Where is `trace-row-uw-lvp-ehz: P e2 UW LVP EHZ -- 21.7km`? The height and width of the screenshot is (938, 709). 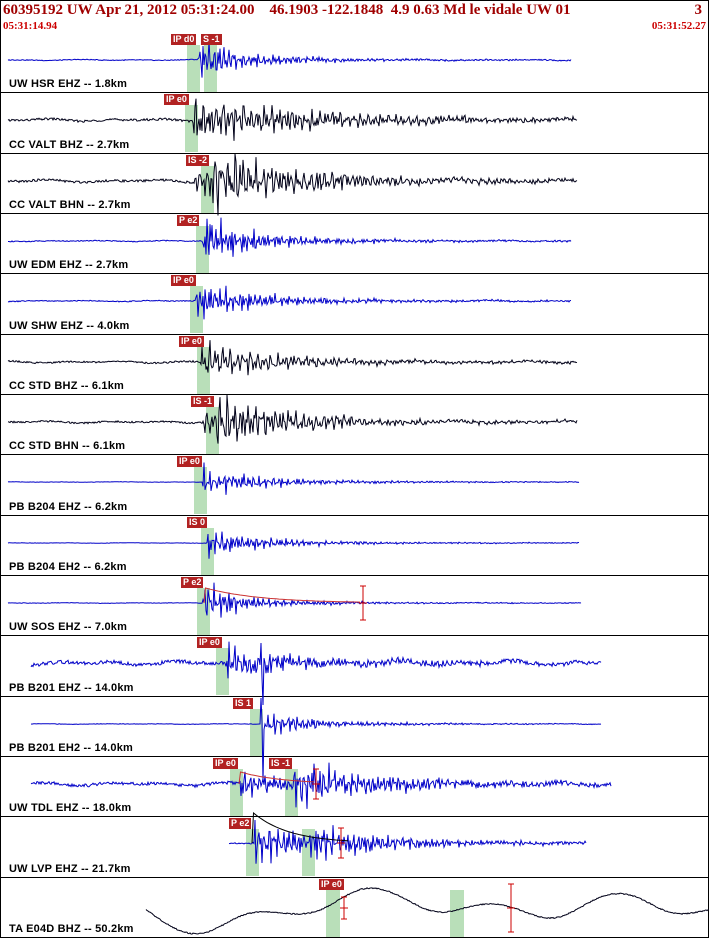
trace-row-uw-lvp-ehz: P e2 UW LVP EHZ -- 21.7km is located at coordinates (355, 845).